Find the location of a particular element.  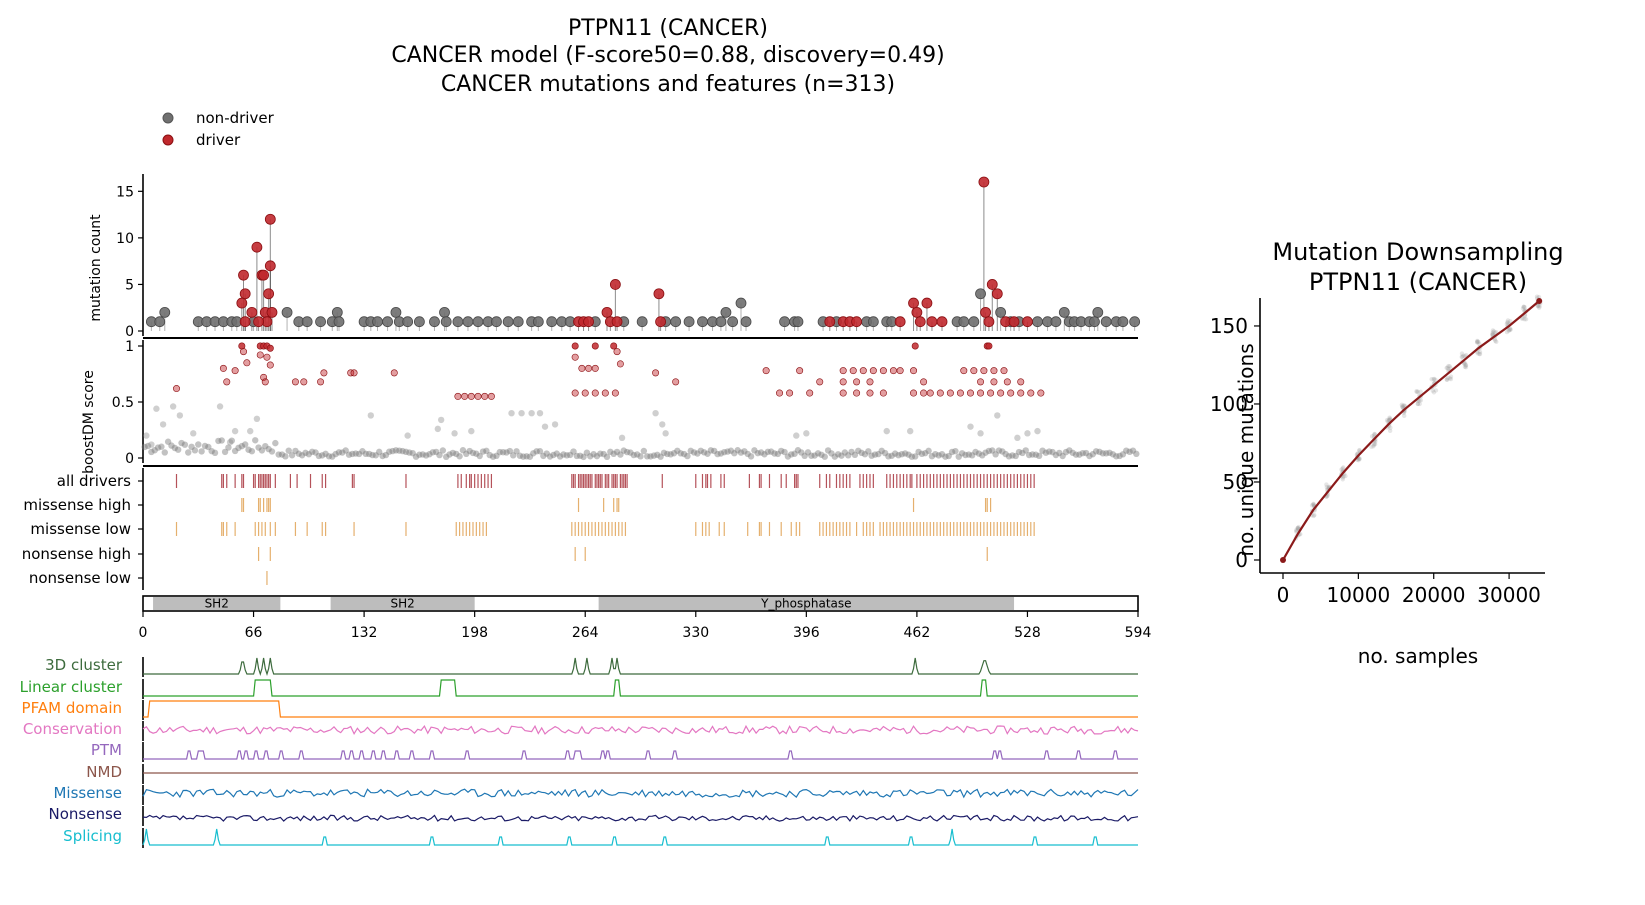

x-tick-label: 528 is located at coordinates (1027, 633).